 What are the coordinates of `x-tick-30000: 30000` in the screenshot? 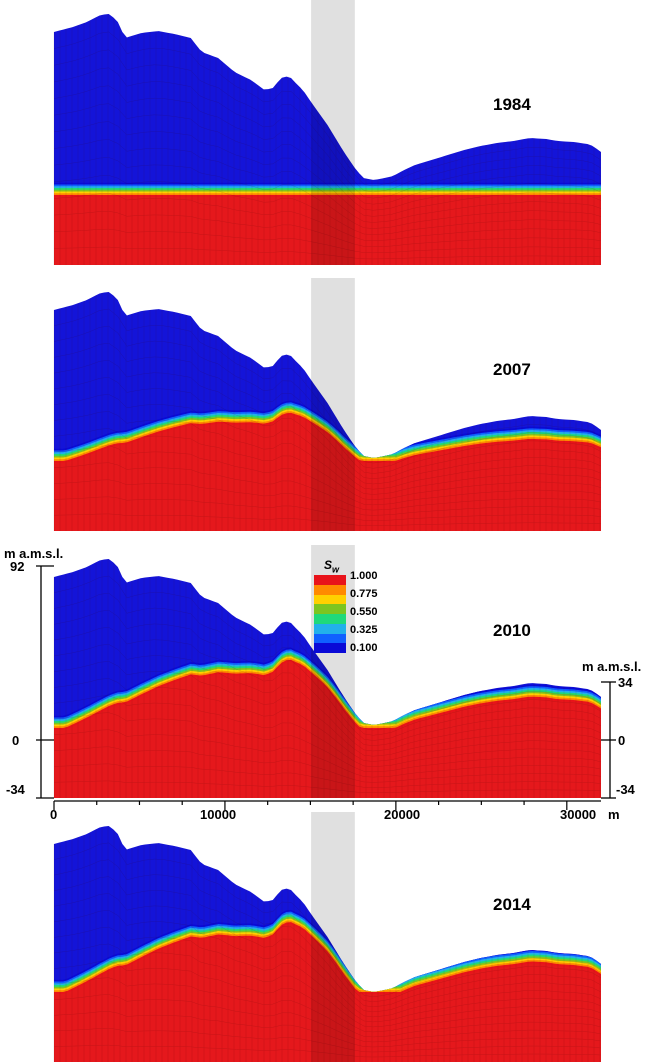 It's located at (578, 814).